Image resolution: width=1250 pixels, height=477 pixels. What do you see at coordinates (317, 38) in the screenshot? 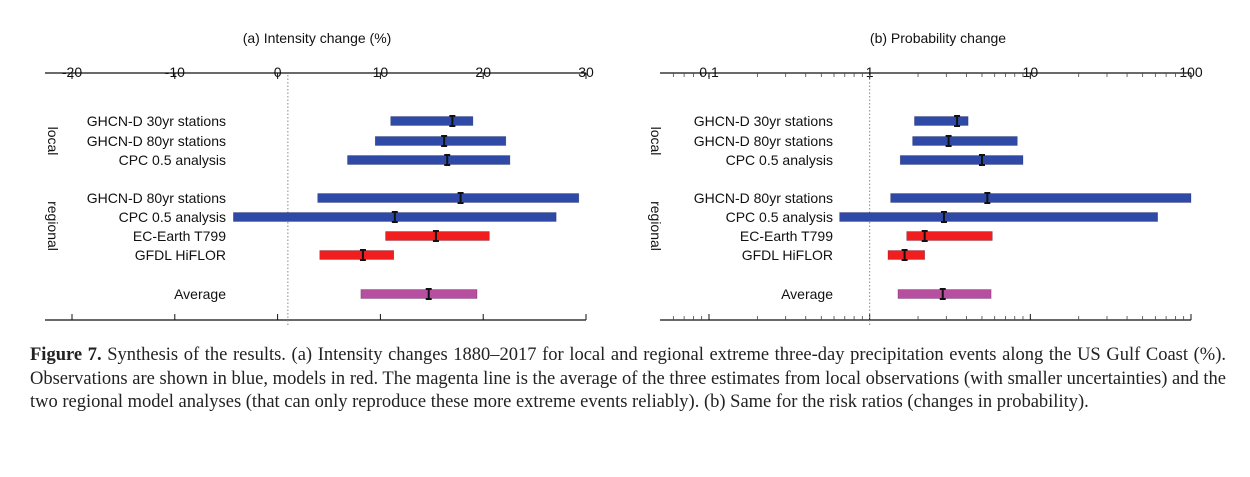
I see `panel-a-title: (a) Intensity change (%)` at bounding box center [317, 38].